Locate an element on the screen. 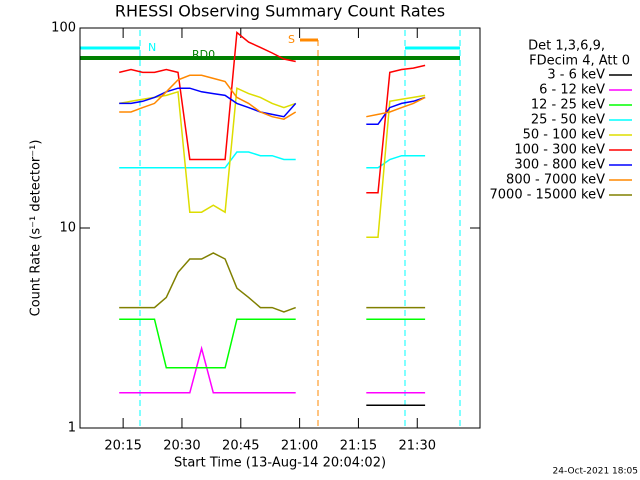 This screenshot has width=640, height=480. chart-title: RHESSI Observing Summary Count Rates is located at coordinates (280, 11).